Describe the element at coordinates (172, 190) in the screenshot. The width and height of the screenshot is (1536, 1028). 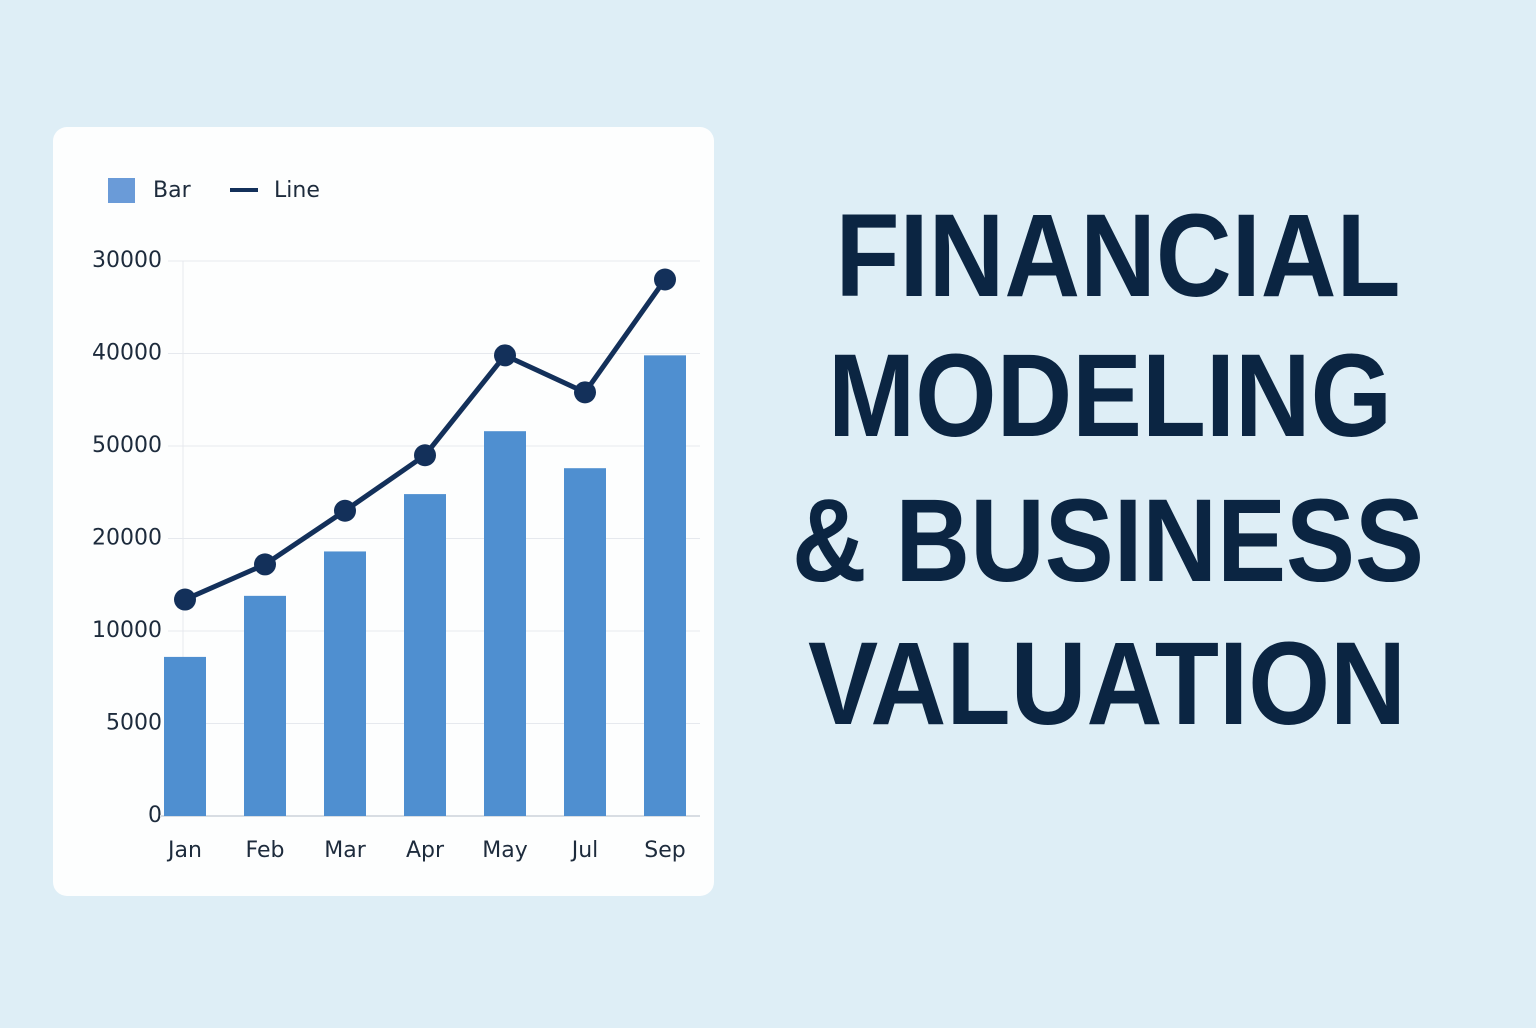
I see `legend-label: Bar` at that location.